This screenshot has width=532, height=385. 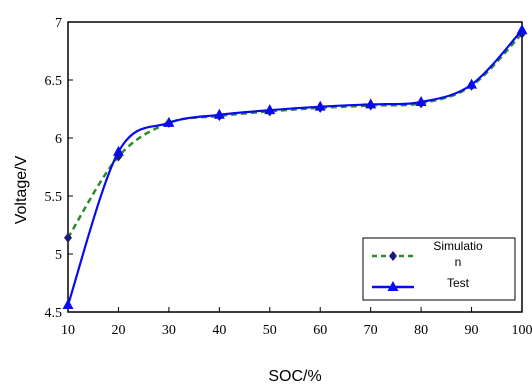 I want to click on x-tick-label: 30, so click(x=169, y=330).